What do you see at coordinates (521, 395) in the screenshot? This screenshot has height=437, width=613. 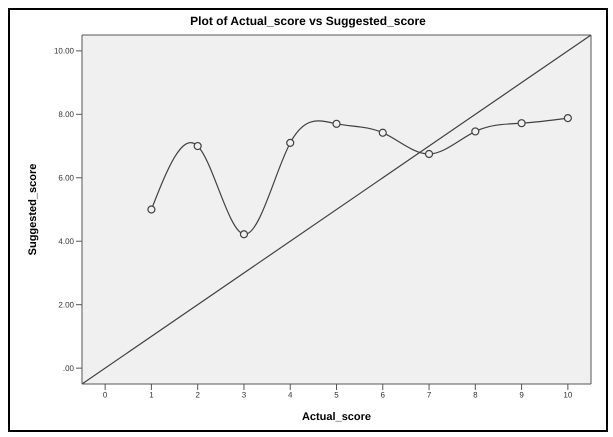 I see `x-tick-label: 9` at bounding box center [521, 395].